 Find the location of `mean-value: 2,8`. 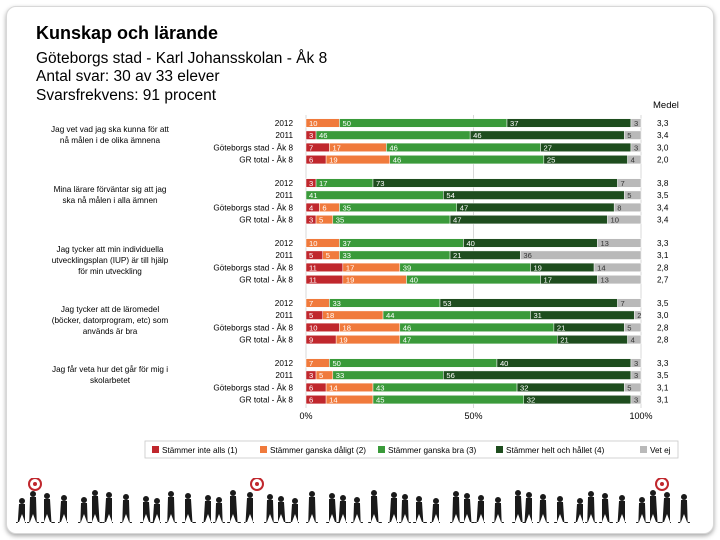

mean-value: 2,8 is located at coordinates (663, 327).